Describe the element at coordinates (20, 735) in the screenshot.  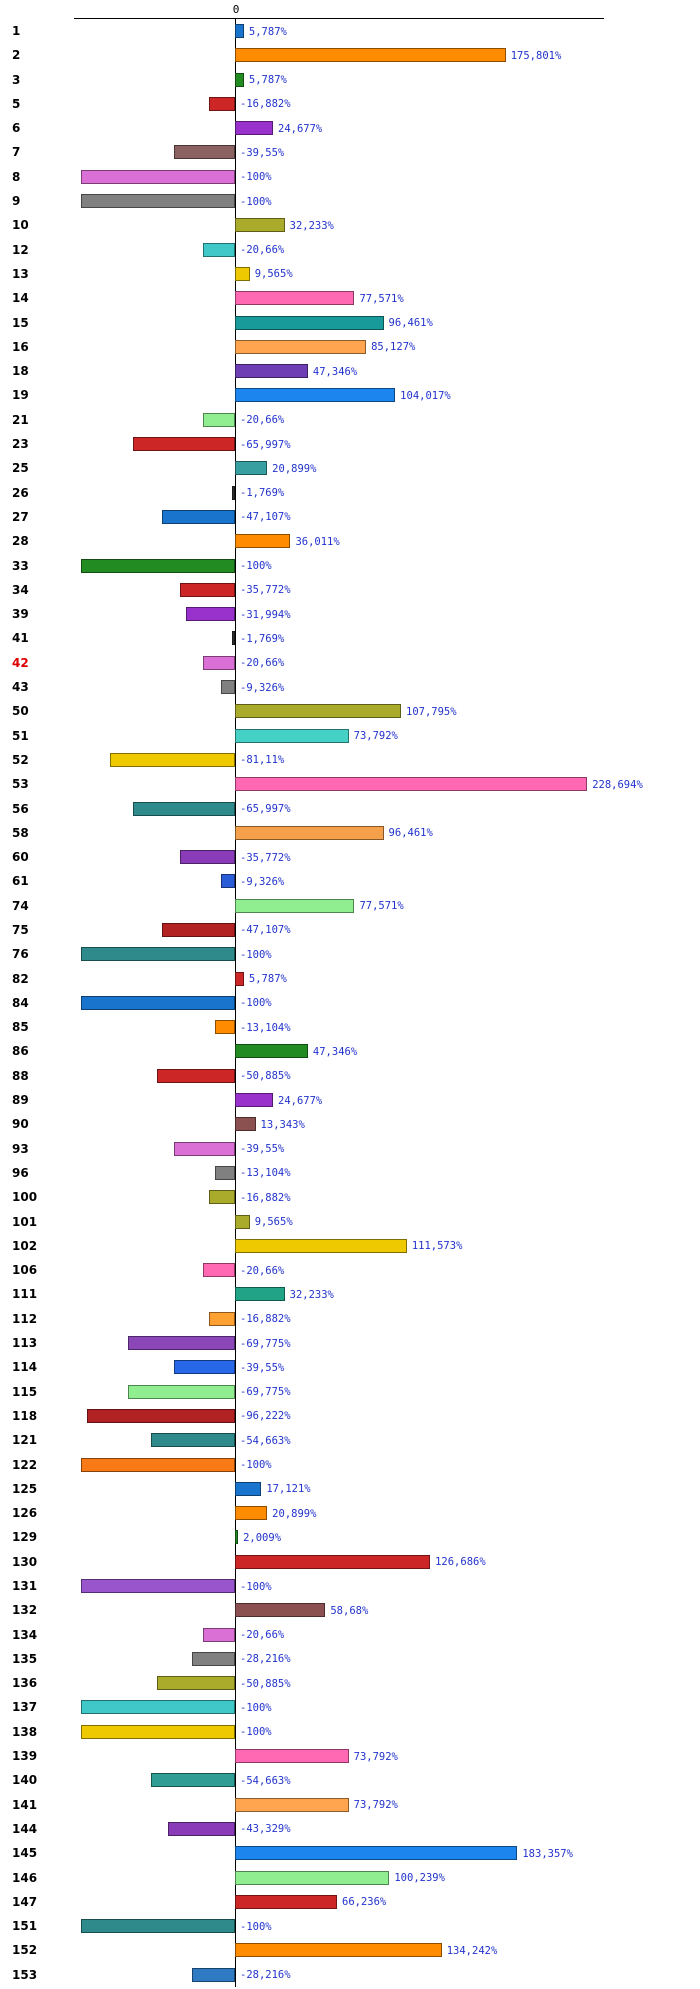
I see `row-label: 51` at that location.